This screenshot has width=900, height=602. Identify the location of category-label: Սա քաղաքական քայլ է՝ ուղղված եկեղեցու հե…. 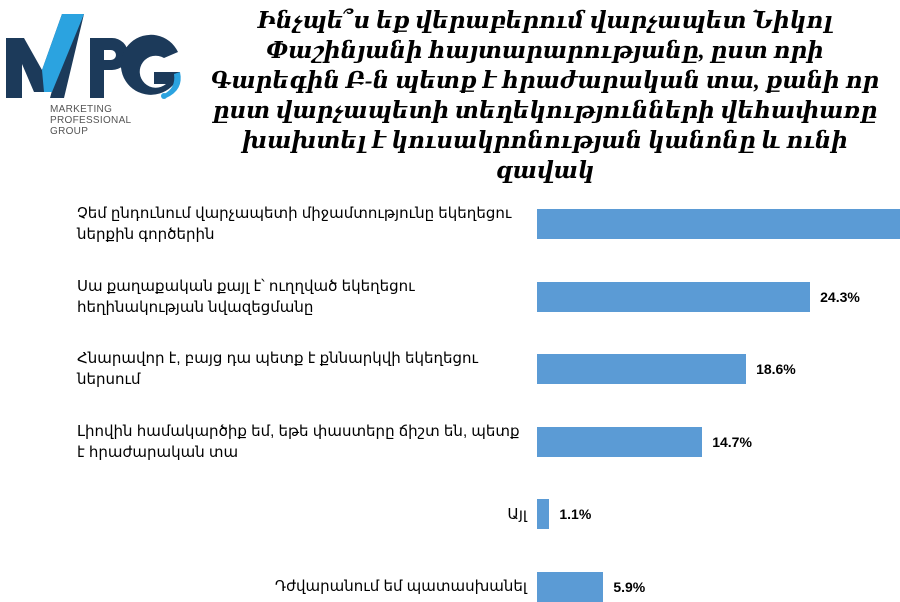
(246, 296).